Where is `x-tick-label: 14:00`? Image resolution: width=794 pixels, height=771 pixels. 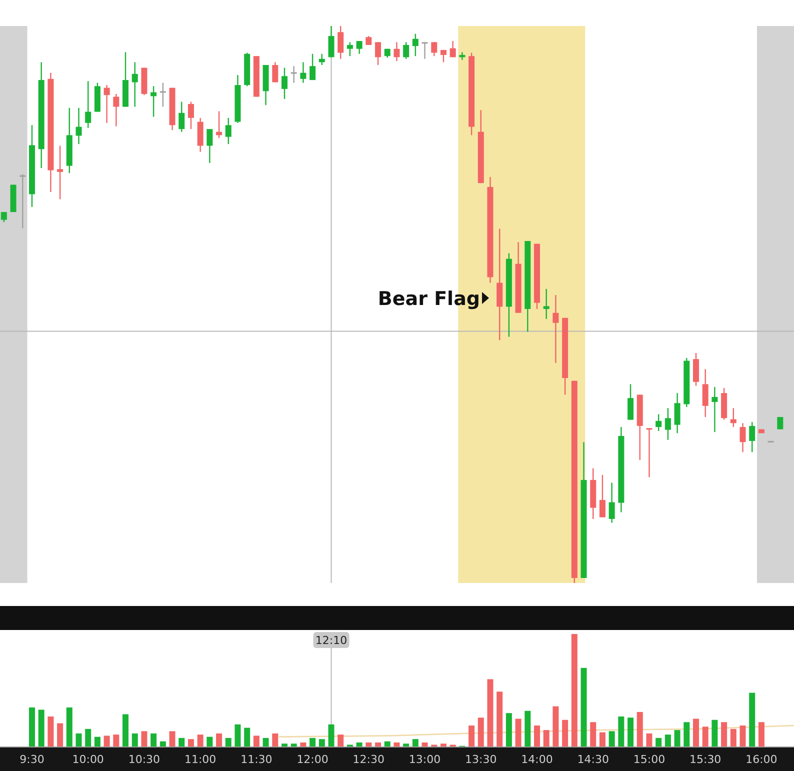 x-tick-label: 14:00 is located at coordinates (537, 759).